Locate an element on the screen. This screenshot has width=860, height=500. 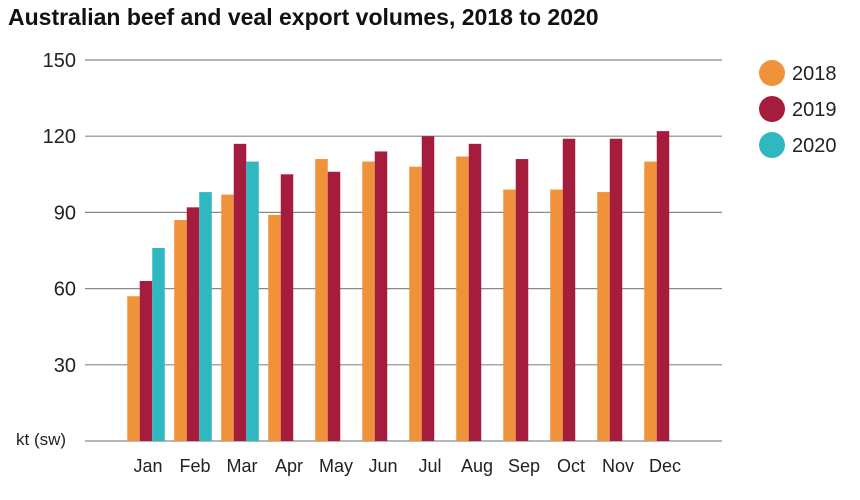
bar-2019-aug is located at coordinates (475, 292).